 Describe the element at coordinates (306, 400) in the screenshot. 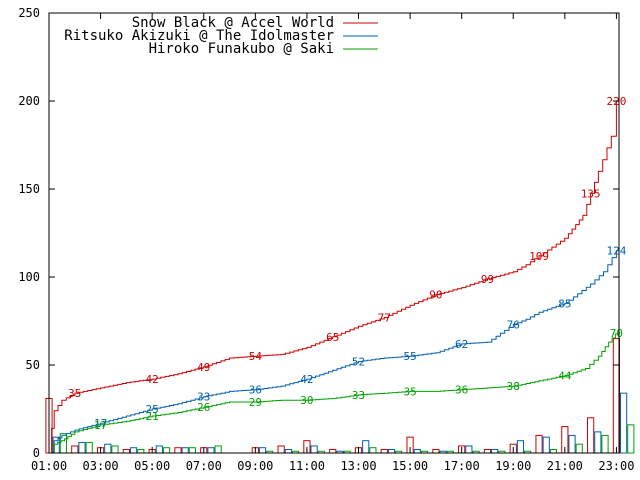

I see `data-label: 30` at that location.